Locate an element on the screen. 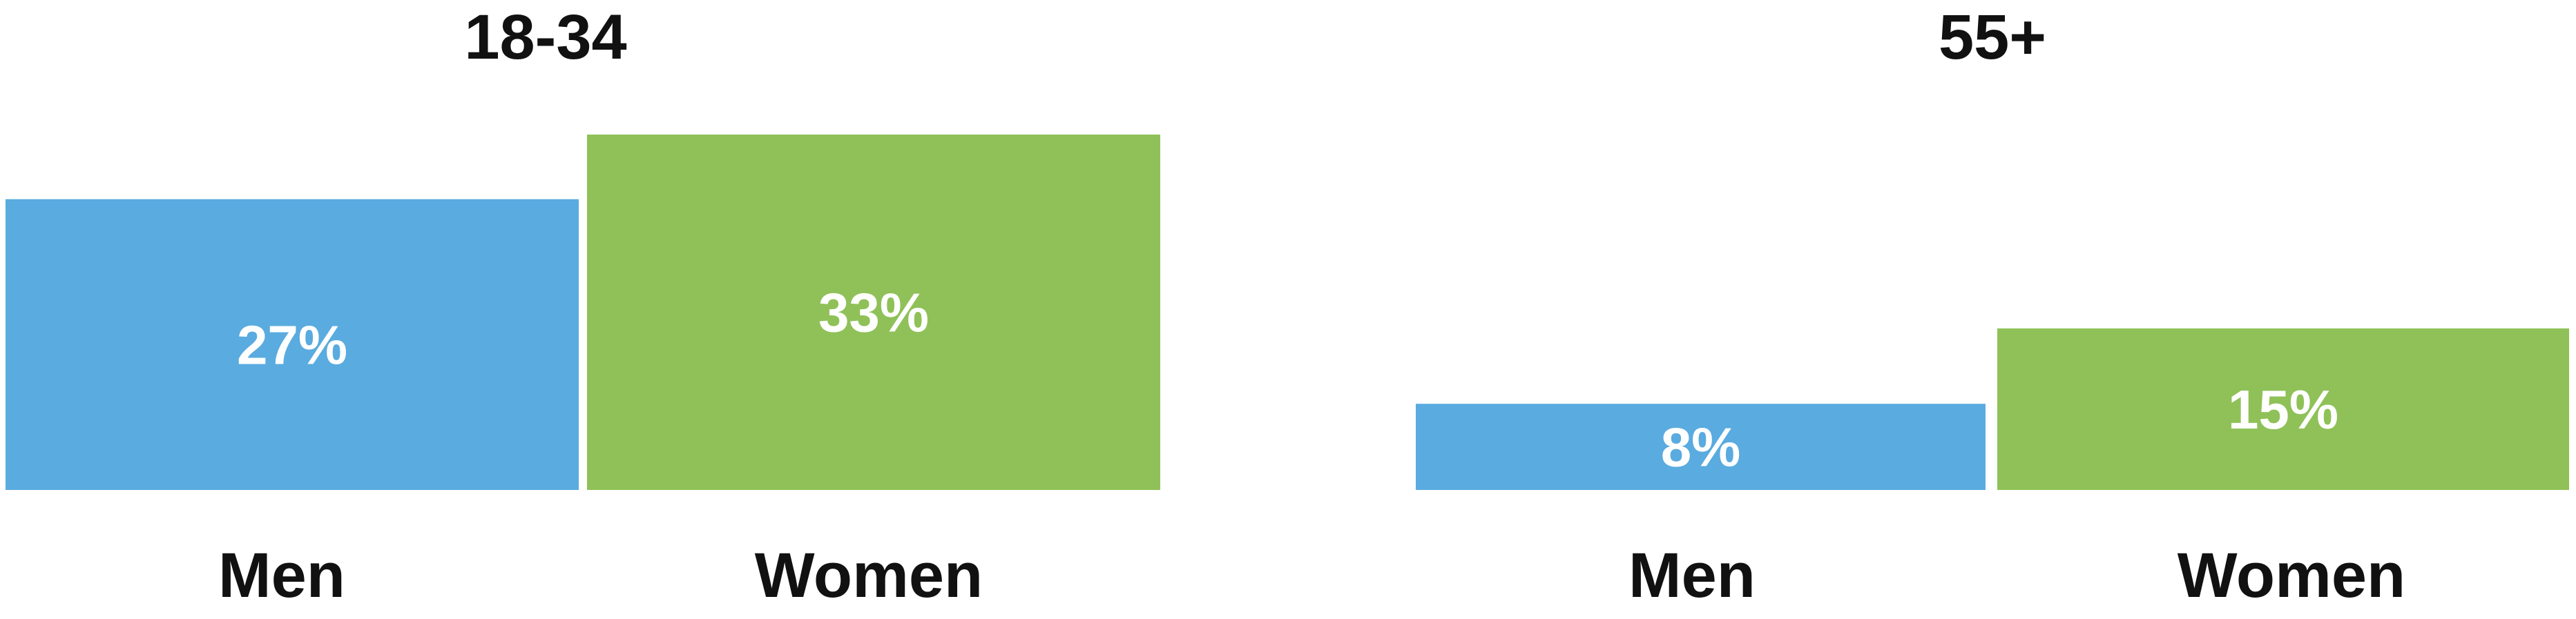 The width and height of the screenshot is (2576, 619). panel-title: 55+ is located at coordinates (1992, 37).